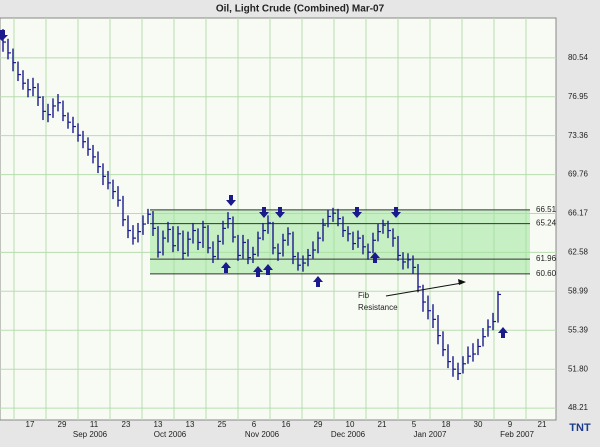 Image resolution: width=600 pixels, height=447 pixels. What do you see at coordinates (340, 241) in the screenshot?
I see `zone` at bounding box center [340, 241].